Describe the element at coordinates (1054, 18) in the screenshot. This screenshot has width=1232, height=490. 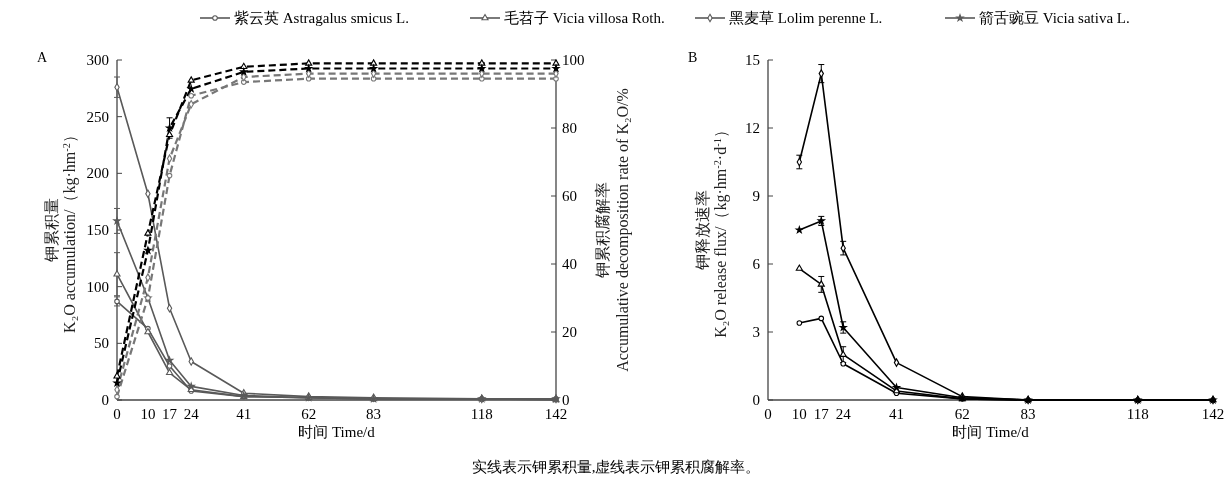
I see `legend-label: 箭舌豌豆 Vicia sativa L.` at that location.